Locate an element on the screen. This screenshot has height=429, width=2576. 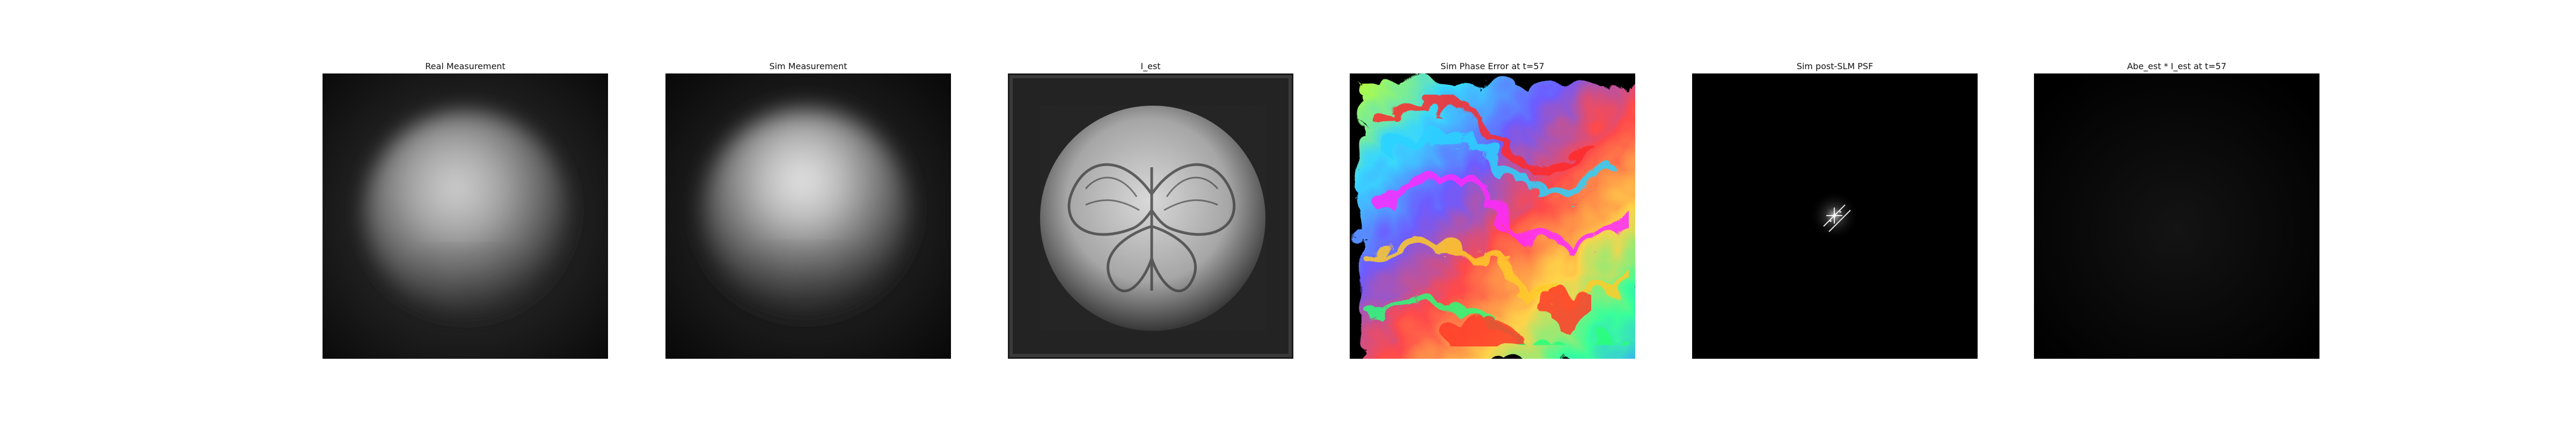
panel-title: Sim post-SLM PSF is located at coordinates (1835, 66).